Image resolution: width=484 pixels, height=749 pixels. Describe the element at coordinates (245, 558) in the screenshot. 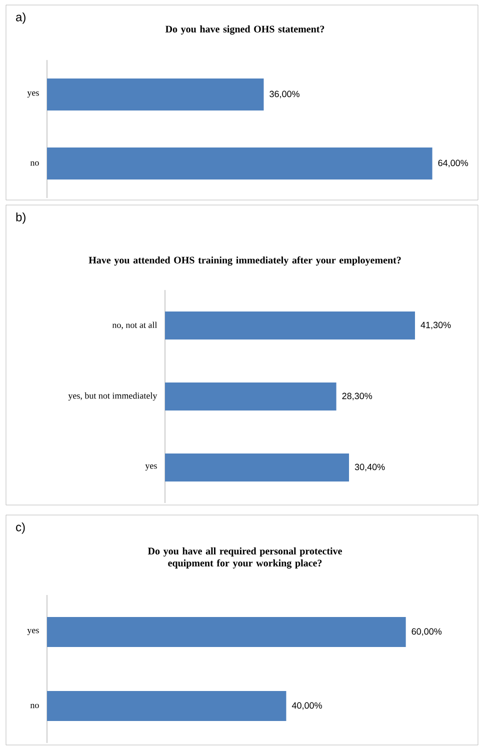

I see `chart-title: Do you have all required personal protective equipment for your working place?` at that location.